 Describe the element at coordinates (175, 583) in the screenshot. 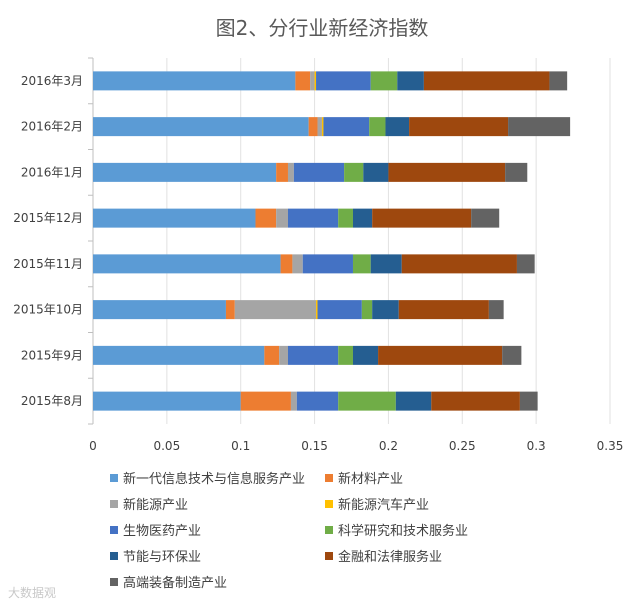

I see `legend-label: 高端装备制造产业` at that location.